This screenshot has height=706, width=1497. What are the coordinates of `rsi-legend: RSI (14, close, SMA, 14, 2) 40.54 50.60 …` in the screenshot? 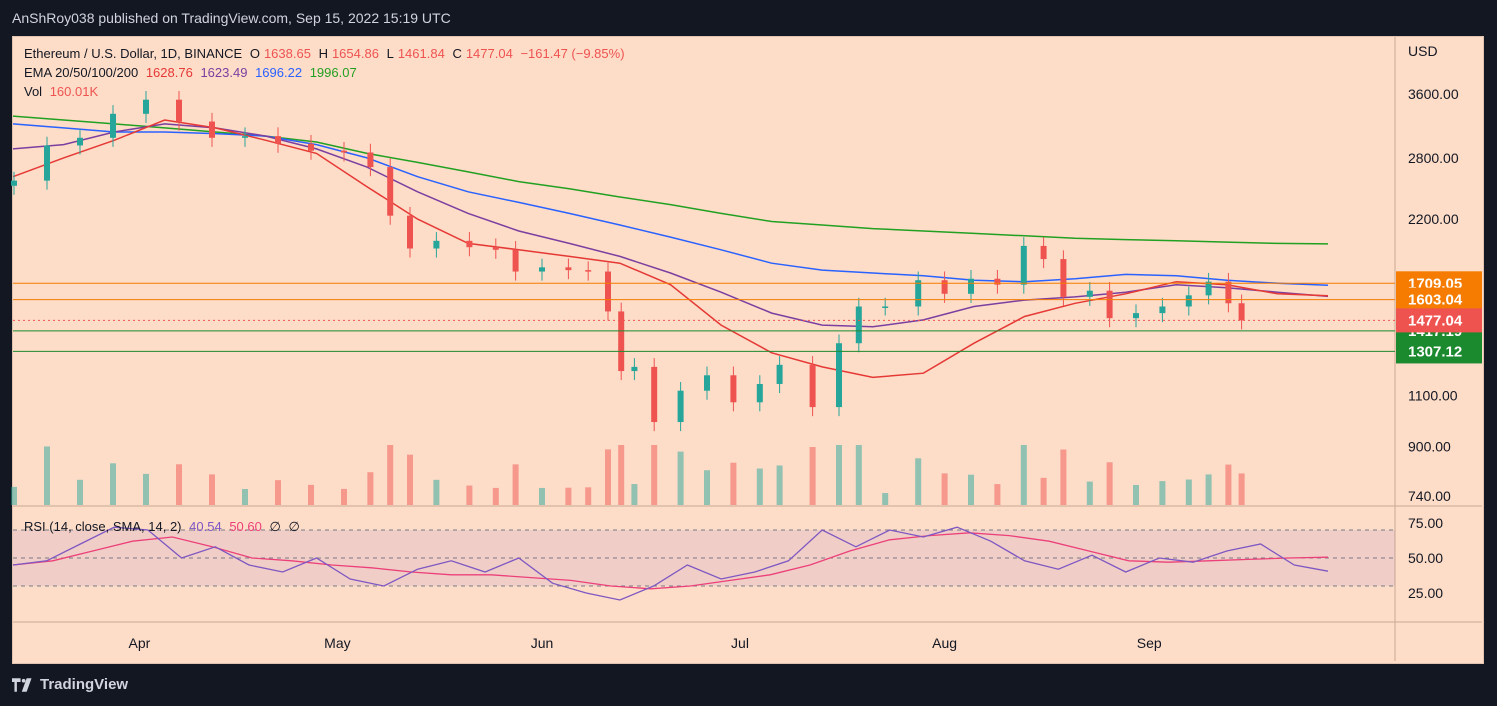 It's located at (164, 527).